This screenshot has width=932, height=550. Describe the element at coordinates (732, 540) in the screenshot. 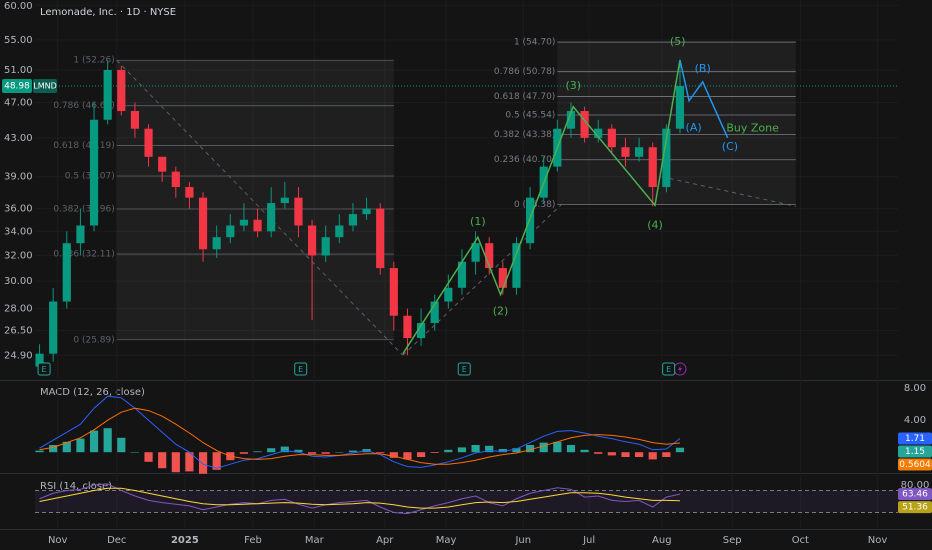

I see `x-tick-label: Sep` at that location.